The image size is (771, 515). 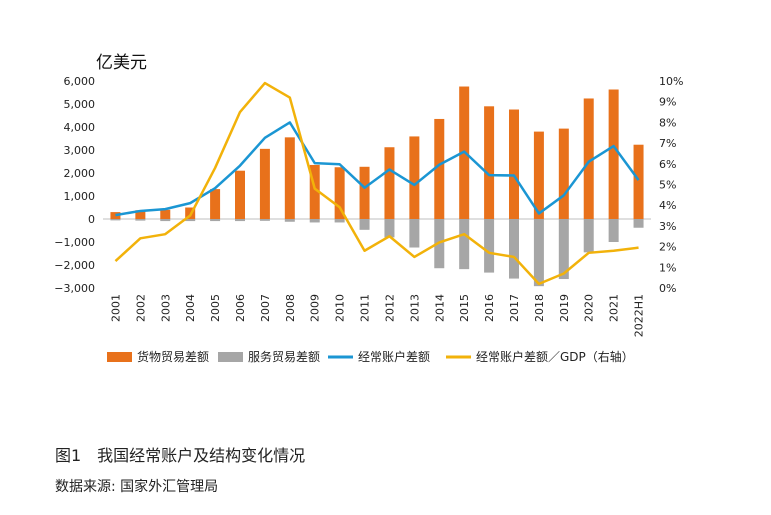 What do you see at coordinates (340, 308) in the screenshot?
I see `x-tick-label: 2010` at bounding box center [340, 308].